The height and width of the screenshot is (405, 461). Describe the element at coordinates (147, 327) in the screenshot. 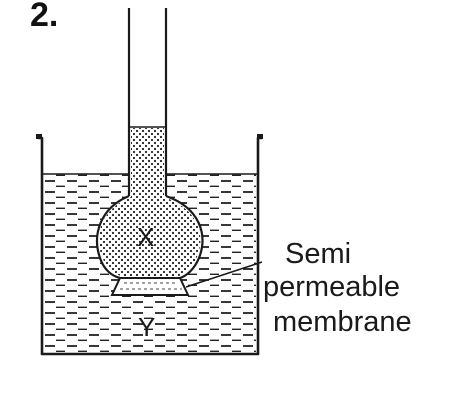

I see `label-y: Y` at that location.